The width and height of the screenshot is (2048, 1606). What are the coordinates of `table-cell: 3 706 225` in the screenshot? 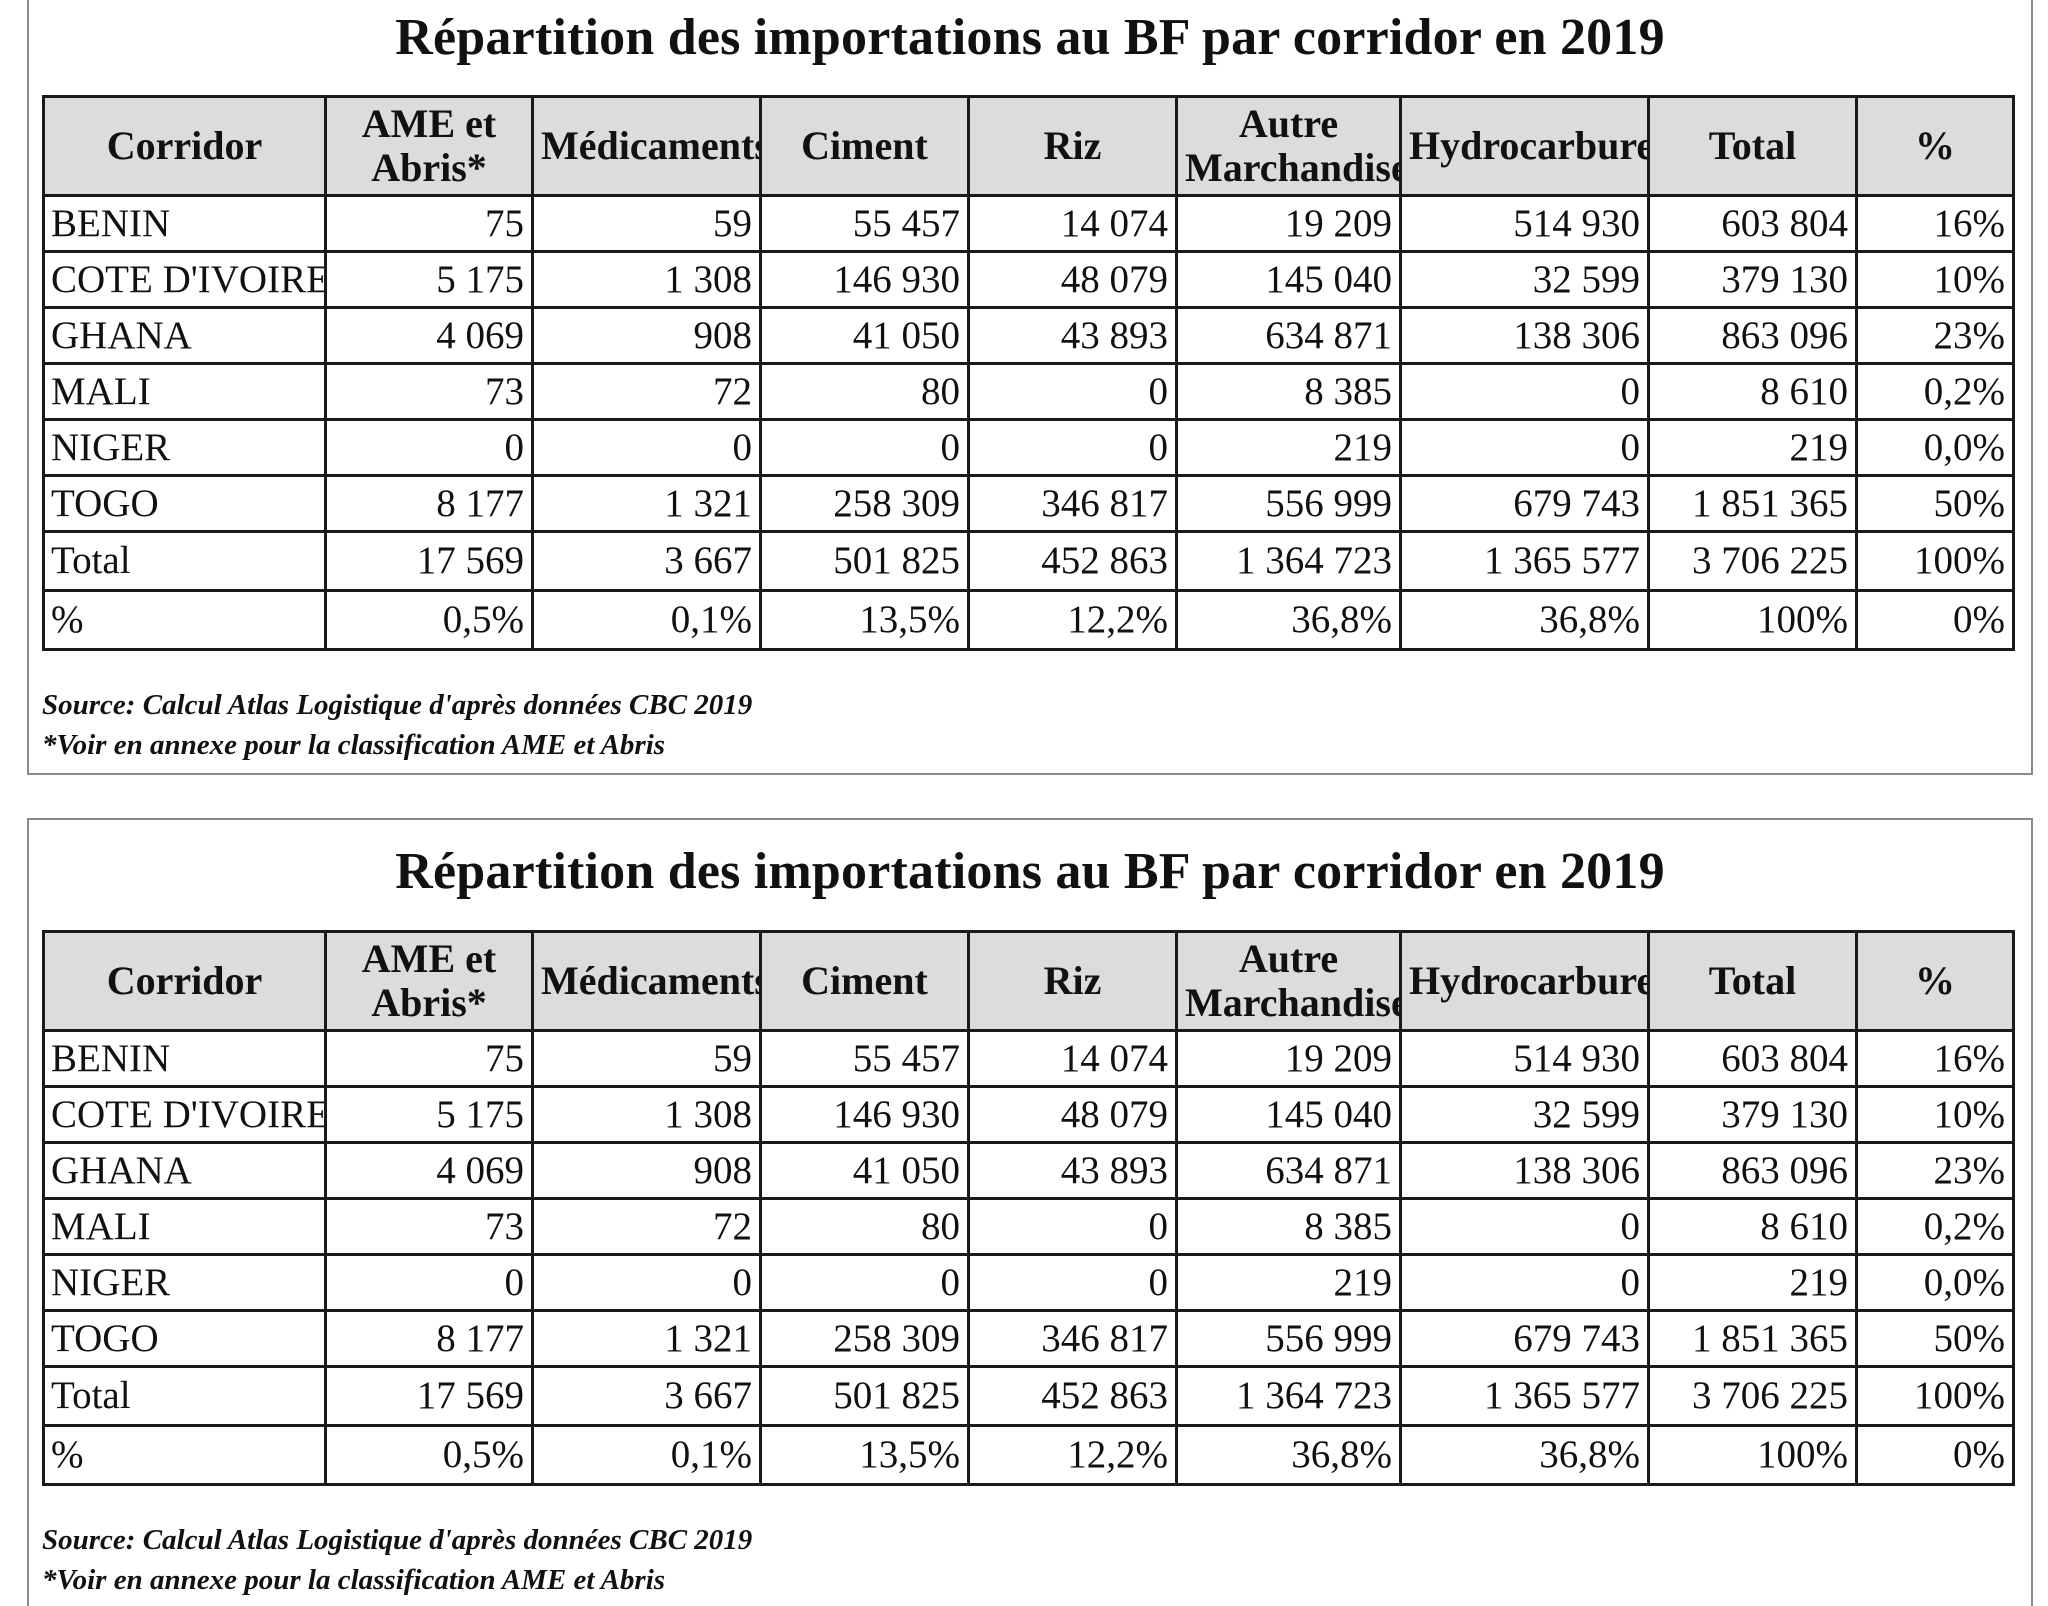 It's located at (1752, 1396).